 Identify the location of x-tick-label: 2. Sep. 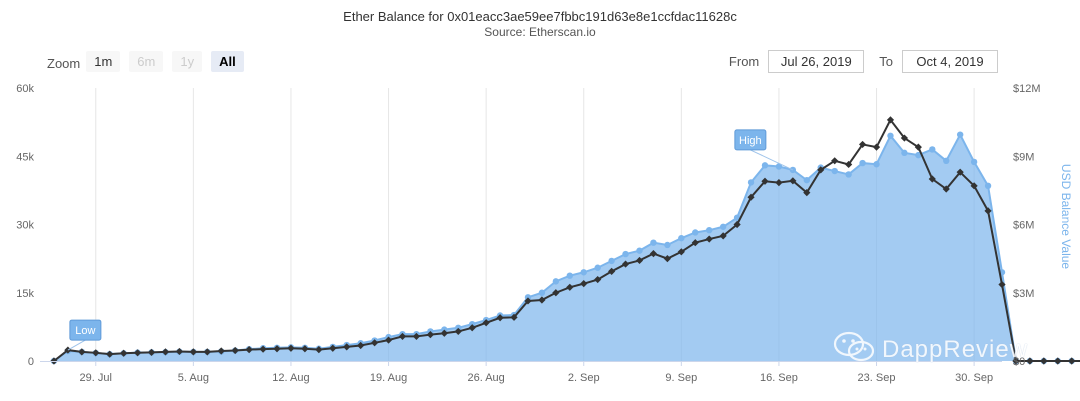
(584, 378).